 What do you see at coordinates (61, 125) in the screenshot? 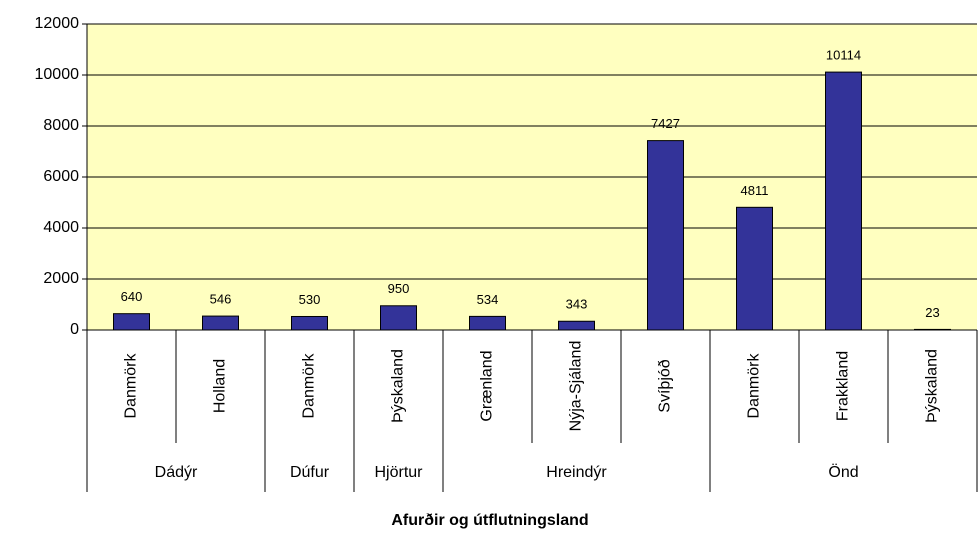
I see `y-tick-label: 8000` at bounding box center [61, 125].